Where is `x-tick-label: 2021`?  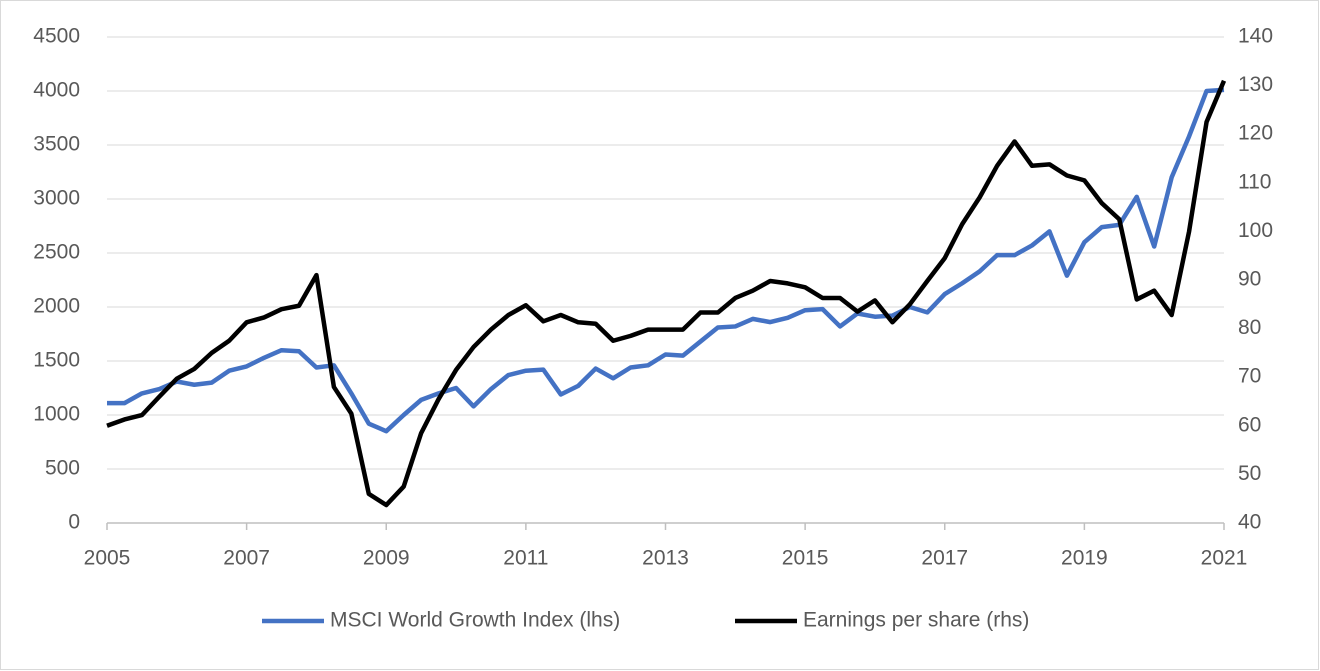 x-tick-label: 2021 is located at coordinates (1224, 558).